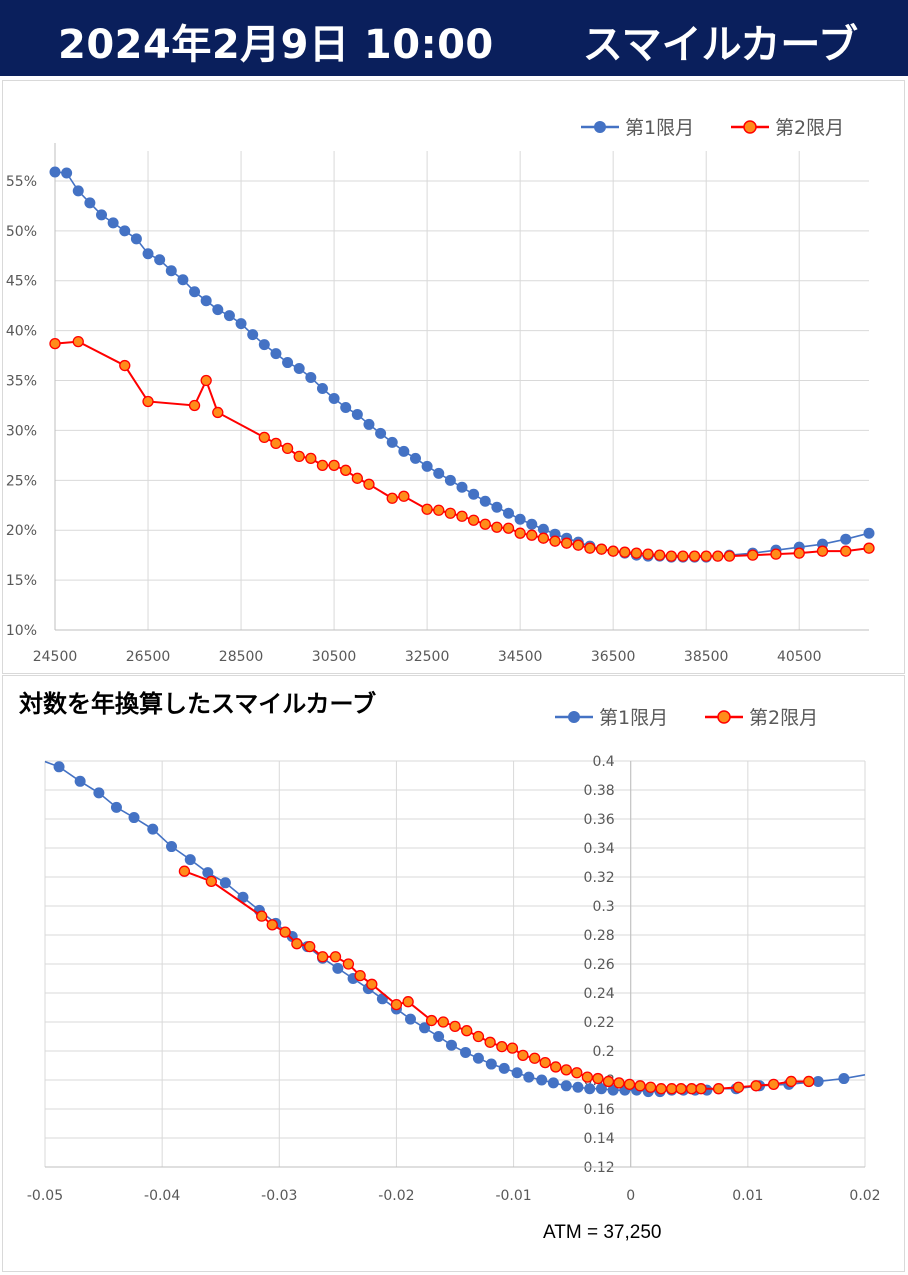 The height and width of the screenshot is (1275, 908). I want to click on y-tick-label: 0.3, so click(603, 907).